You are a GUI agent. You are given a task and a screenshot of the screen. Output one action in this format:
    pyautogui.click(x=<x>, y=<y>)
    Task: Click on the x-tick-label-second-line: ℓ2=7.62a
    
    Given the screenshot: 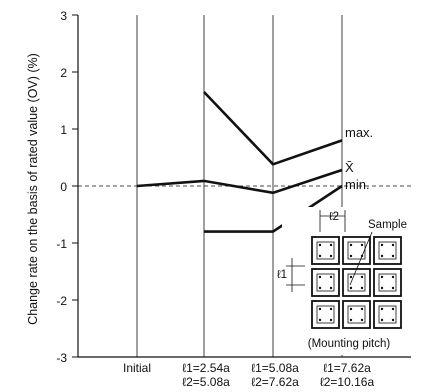 What is the action you would take?
    pyautogui.click(x=275, y=382)
    